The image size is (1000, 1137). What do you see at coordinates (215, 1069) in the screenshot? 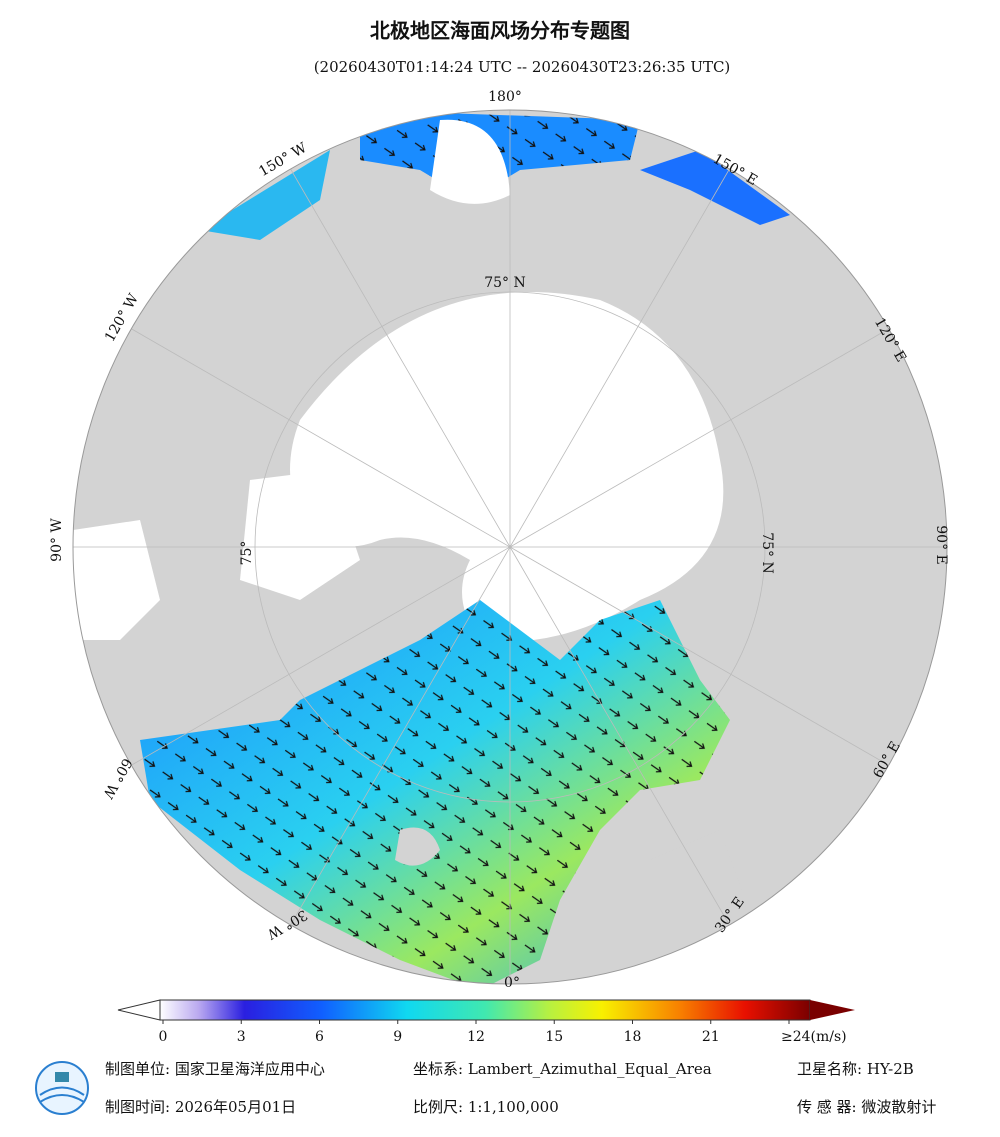
I see `footer-unit: 制图单位: 国家卫星海洋应用中心` at bounding box center [215, 1069].